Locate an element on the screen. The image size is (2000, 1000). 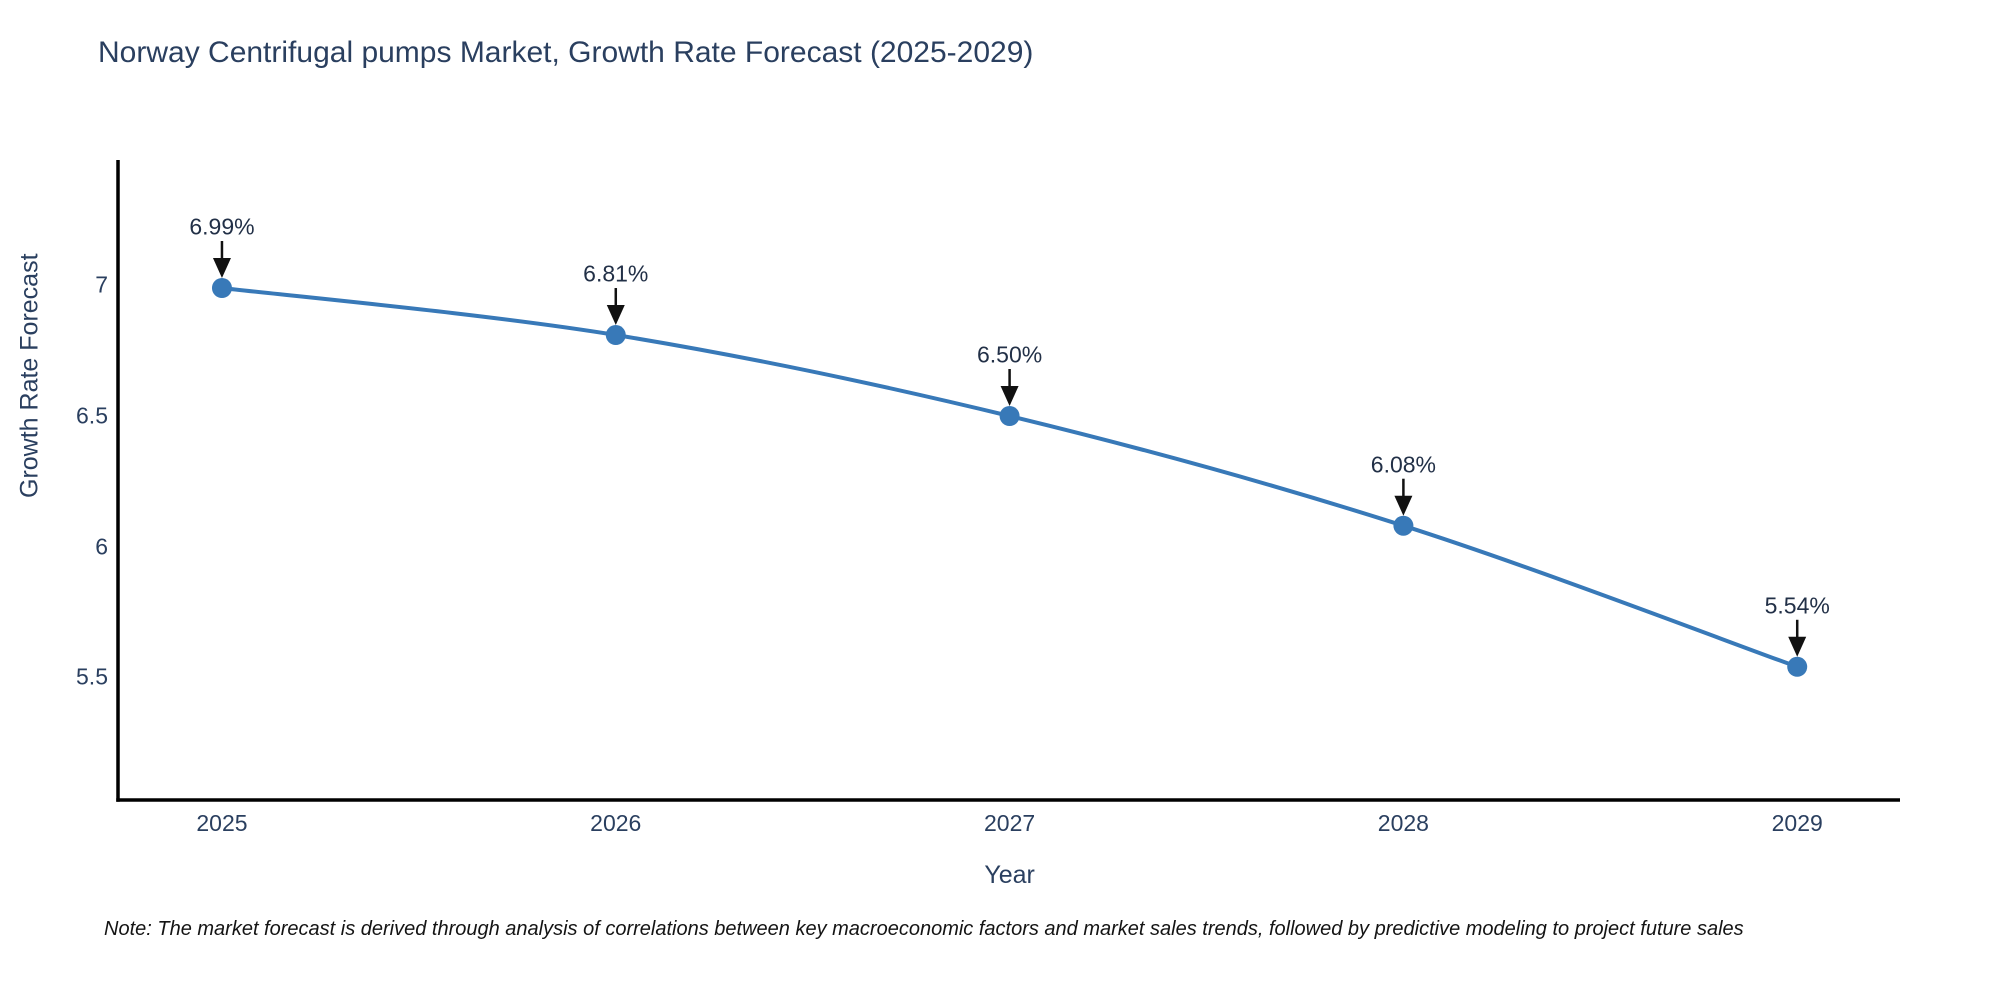
point-annotation: 6.08% is located at coordinates (1403, 464).